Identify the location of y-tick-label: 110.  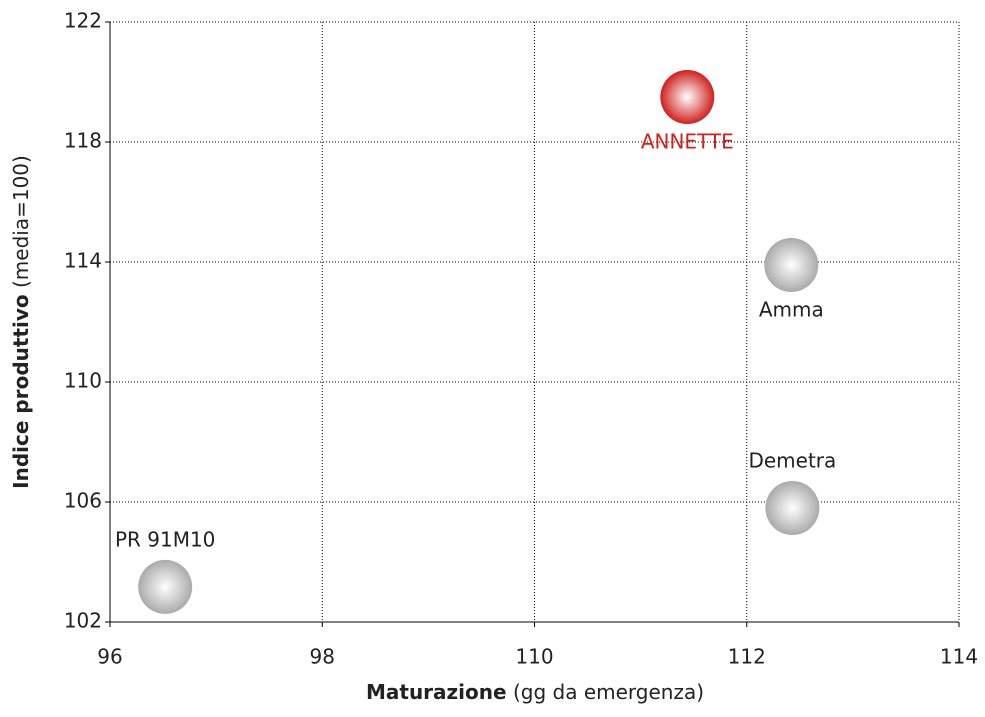
(83, 381).